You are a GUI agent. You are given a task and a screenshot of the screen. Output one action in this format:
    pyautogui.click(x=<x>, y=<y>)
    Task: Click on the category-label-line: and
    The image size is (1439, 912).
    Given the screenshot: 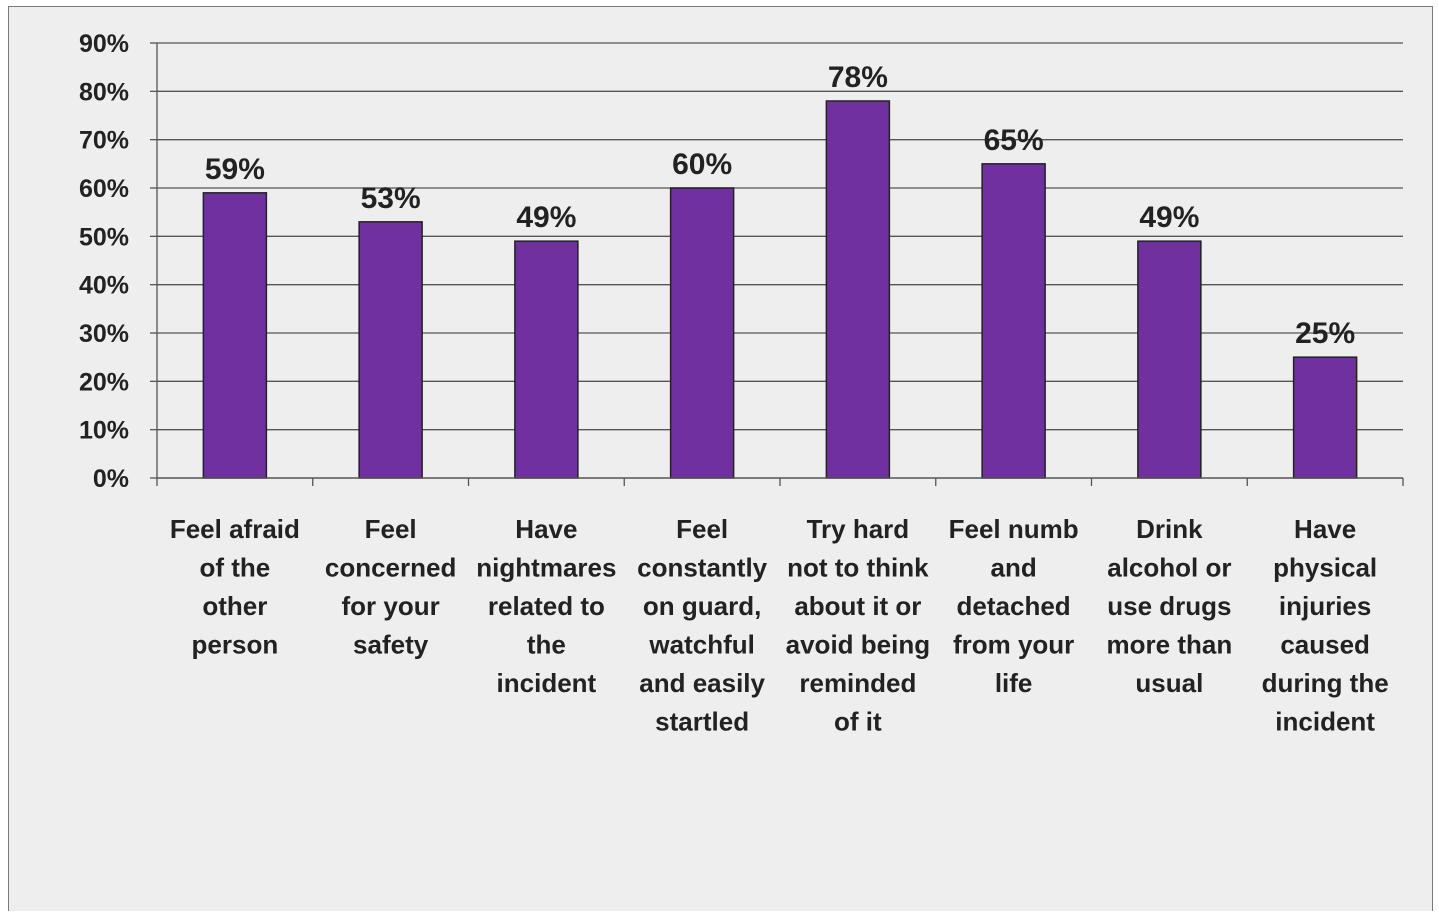 What is the action you would take?
    pyautogui.click(x=1014, y=568)
    